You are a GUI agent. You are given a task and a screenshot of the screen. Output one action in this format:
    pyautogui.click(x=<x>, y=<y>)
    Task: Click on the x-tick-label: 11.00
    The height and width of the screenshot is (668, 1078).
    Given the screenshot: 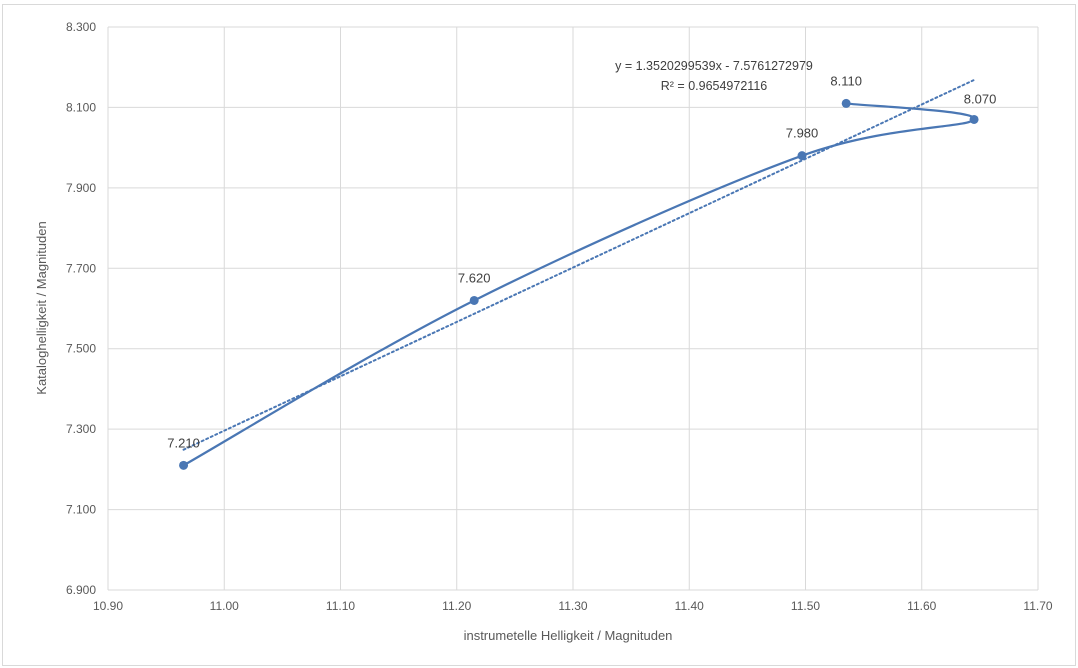 What is the action you would take?
    pyautogui.click(x=224, y=606)
    